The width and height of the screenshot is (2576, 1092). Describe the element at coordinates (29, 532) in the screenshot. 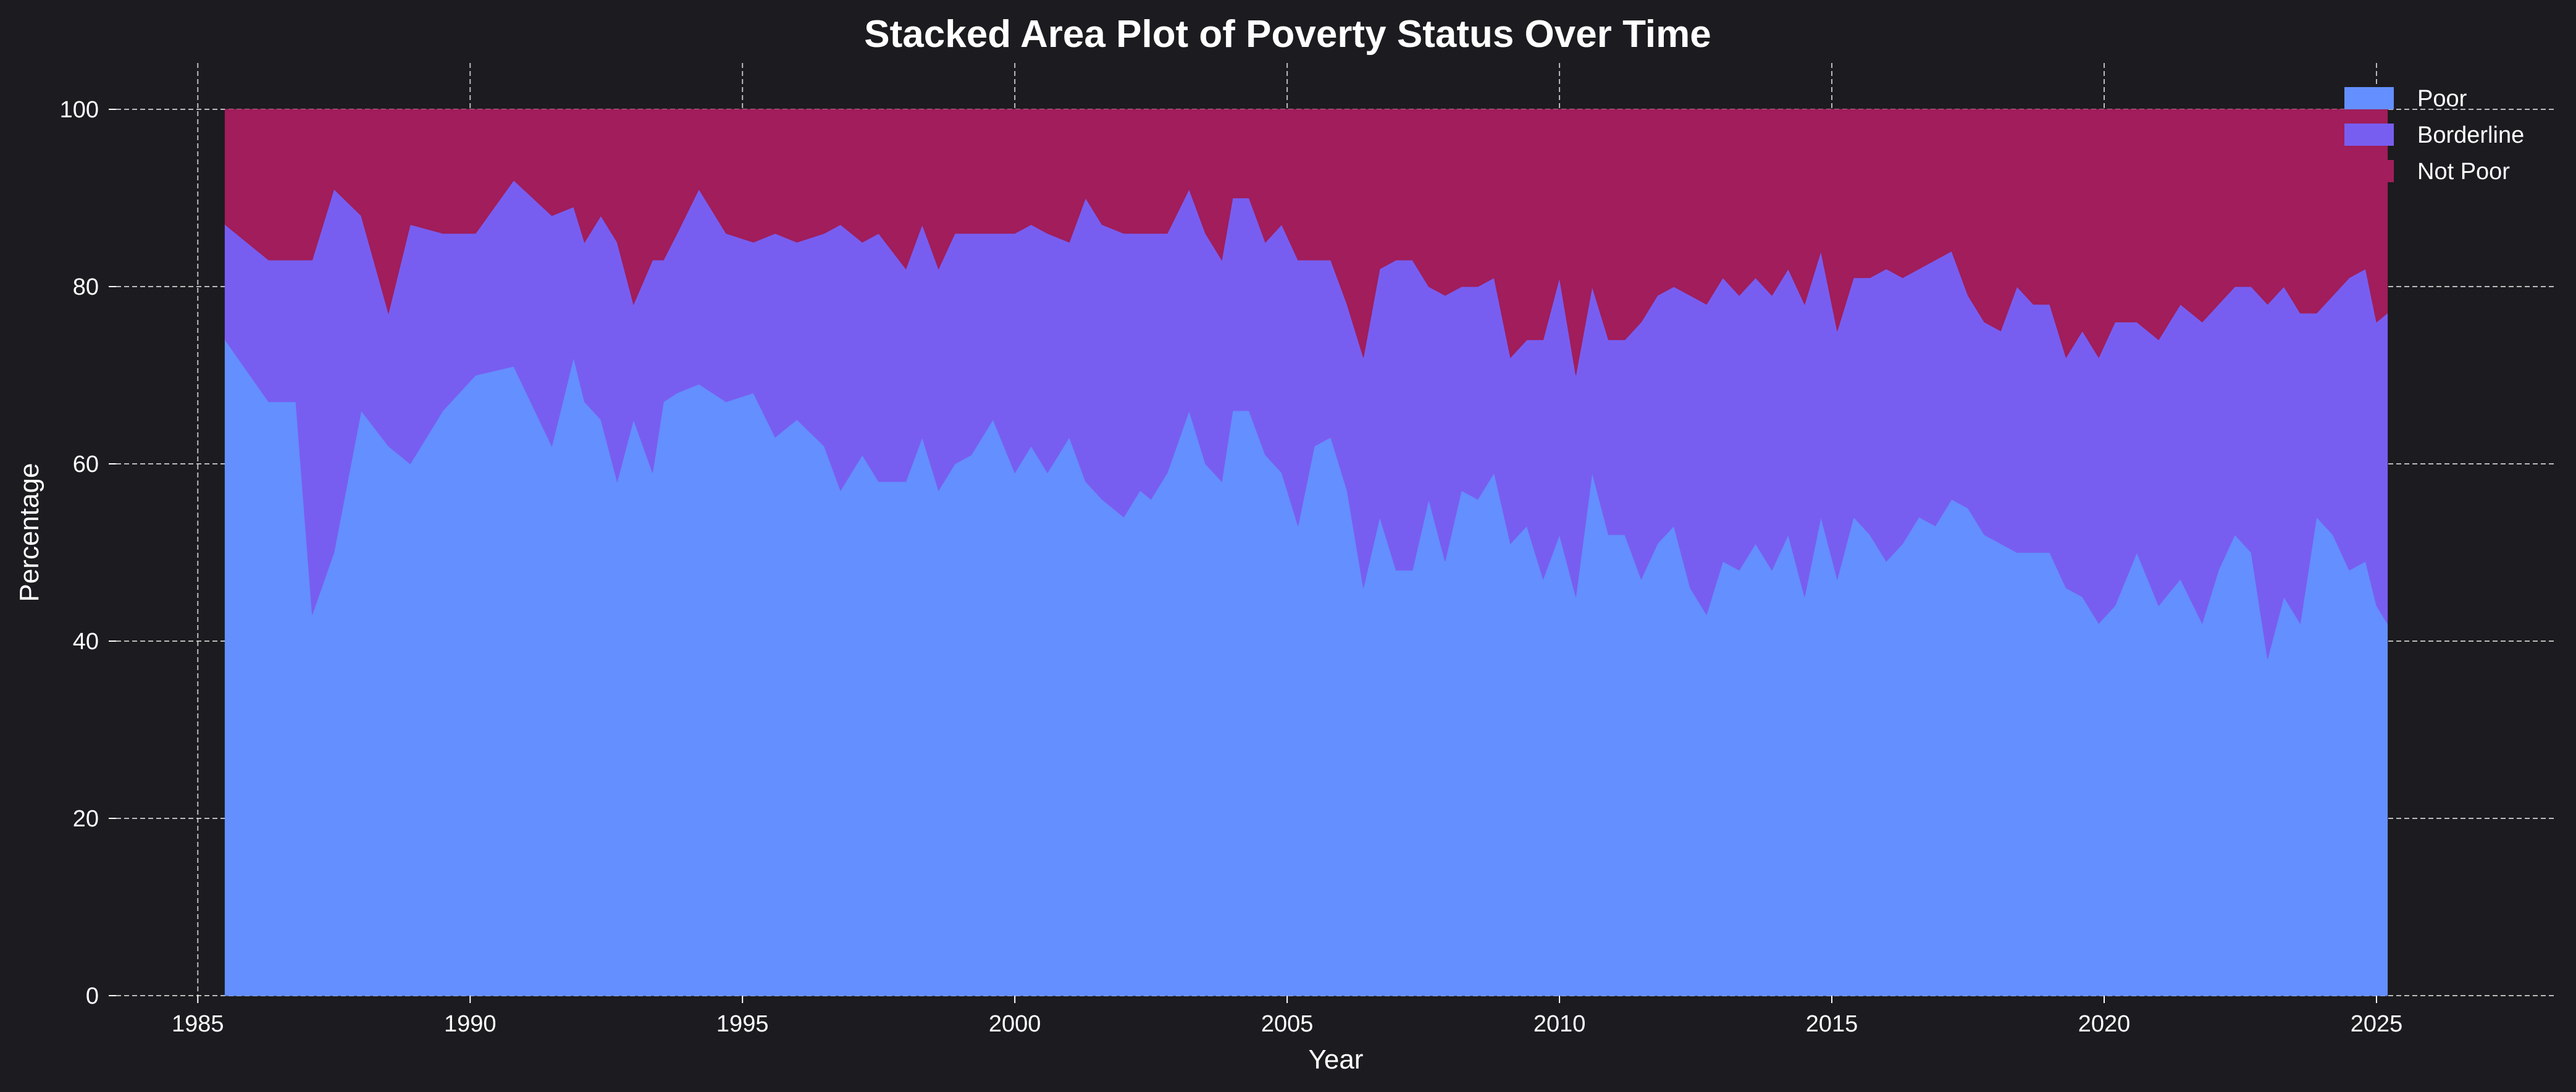

I see `y-axis-label: Percentage` at that location.